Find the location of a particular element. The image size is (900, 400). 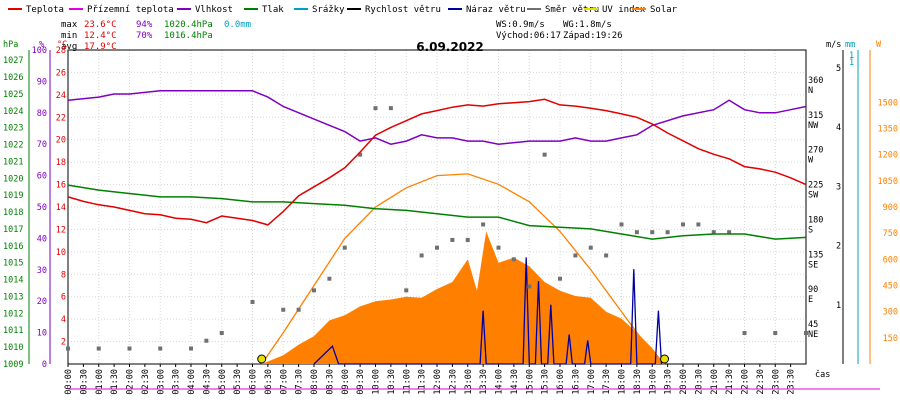

axis-ms-tick: 4 is located at coordinates (838, 128).